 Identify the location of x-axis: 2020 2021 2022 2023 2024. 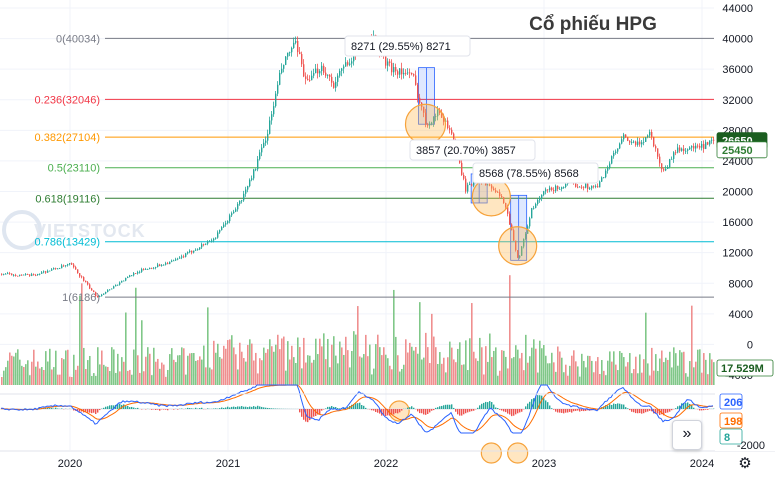
(386, 464).